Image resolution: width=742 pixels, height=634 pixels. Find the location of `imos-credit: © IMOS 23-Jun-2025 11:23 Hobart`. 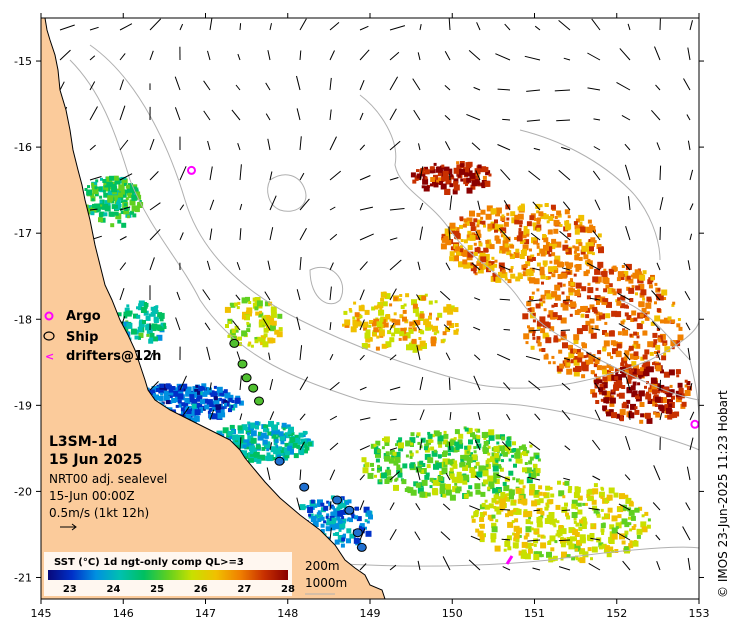

imos-credit: © IMOS 23-Jun-2025 11:23 Hobart is located at coordinates (723, 494).